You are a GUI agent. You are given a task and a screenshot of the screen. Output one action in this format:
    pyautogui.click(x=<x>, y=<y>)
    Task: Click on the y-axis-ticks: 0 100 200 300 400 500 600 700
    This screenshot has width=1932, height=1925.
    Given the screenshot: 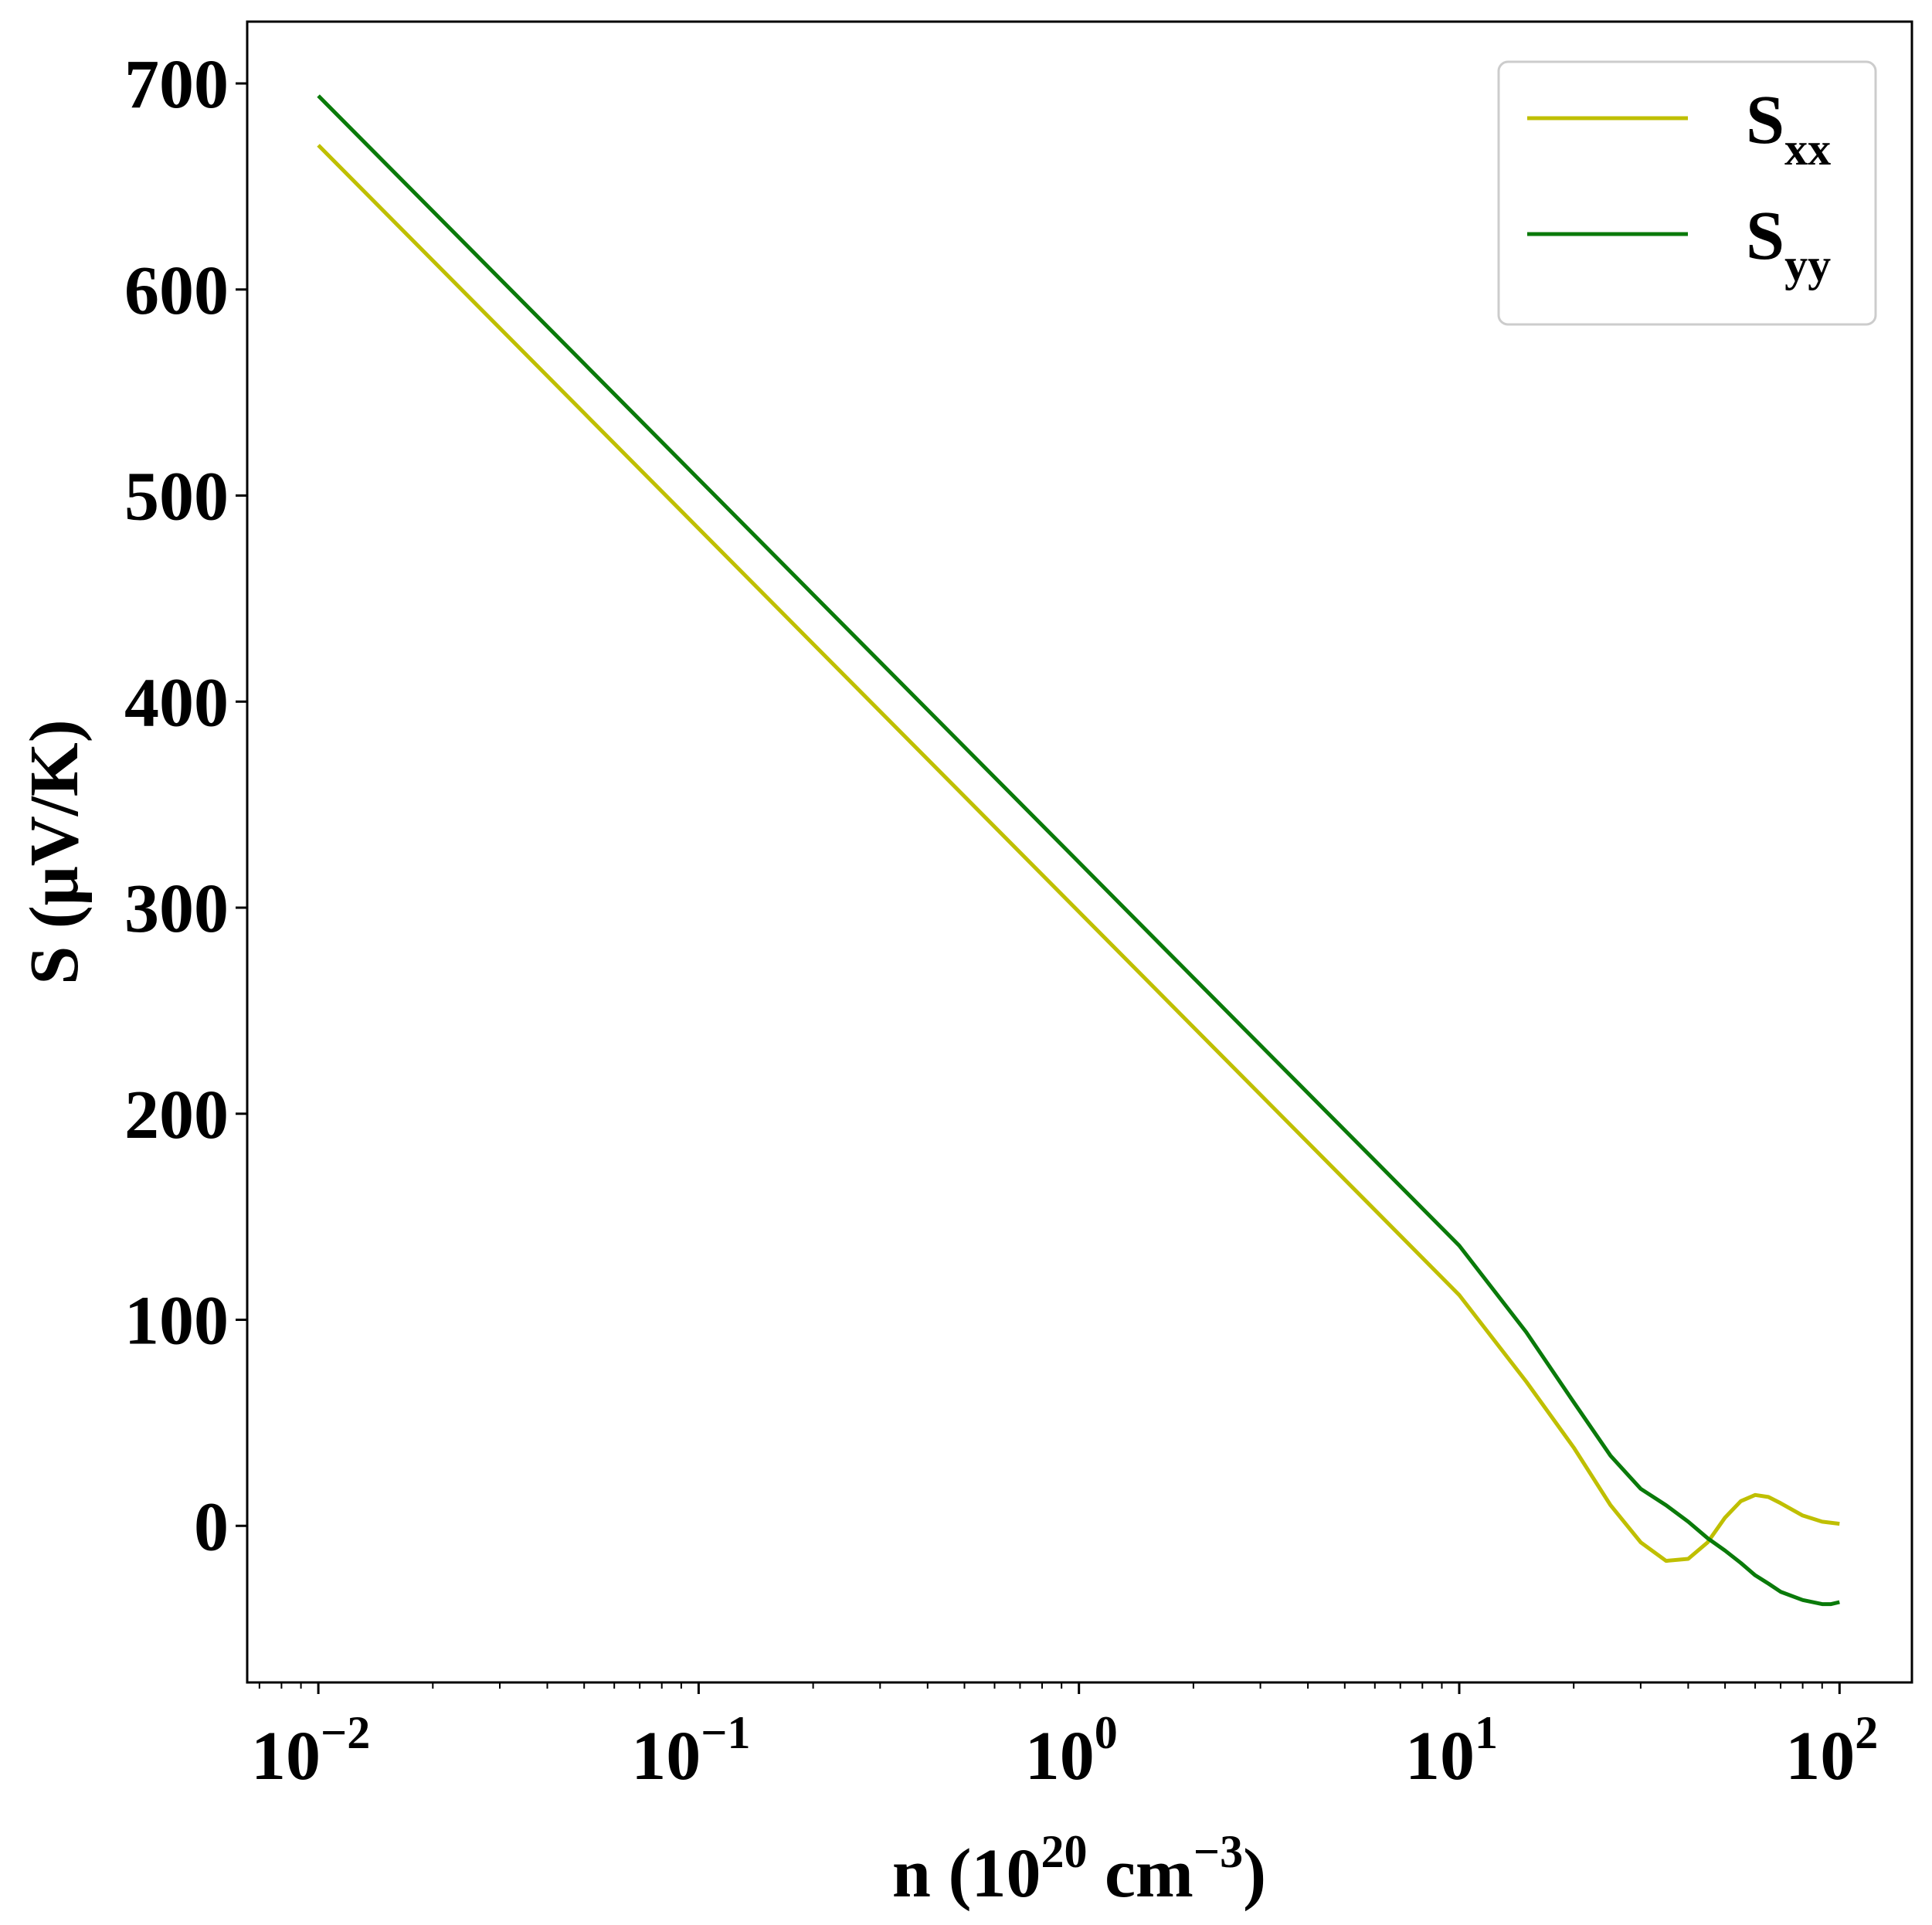 What is the action you would take?
    pyautogui.click(x=186, y=805)
    